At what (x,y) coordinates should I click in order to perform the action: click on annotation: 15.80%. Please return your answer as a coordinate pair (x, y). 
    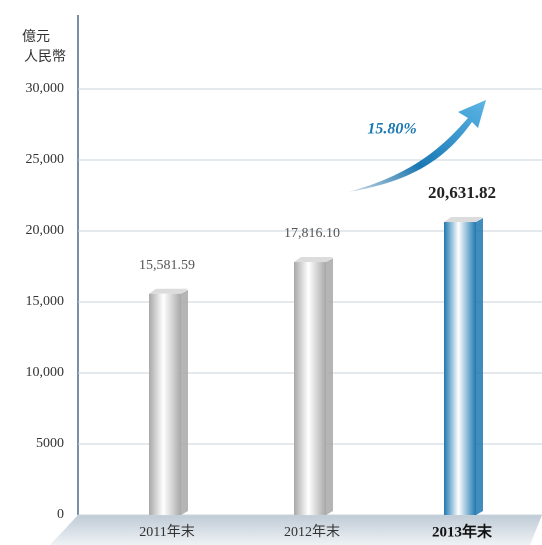
    Looking at the image, I should click on (391, 129).